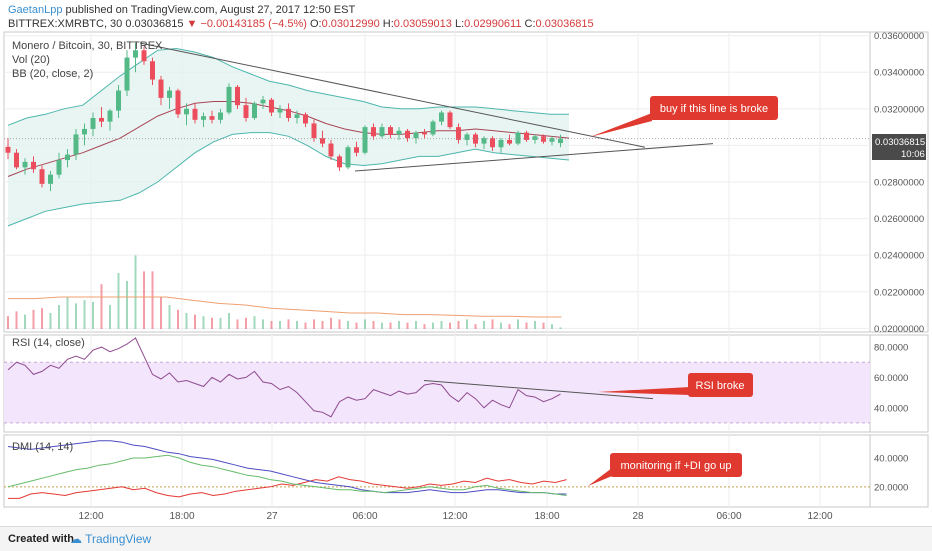  Describe the element at coordinates (899, 219) in the screenshot. I see `y-tick-label: 0.02600000` at that location.